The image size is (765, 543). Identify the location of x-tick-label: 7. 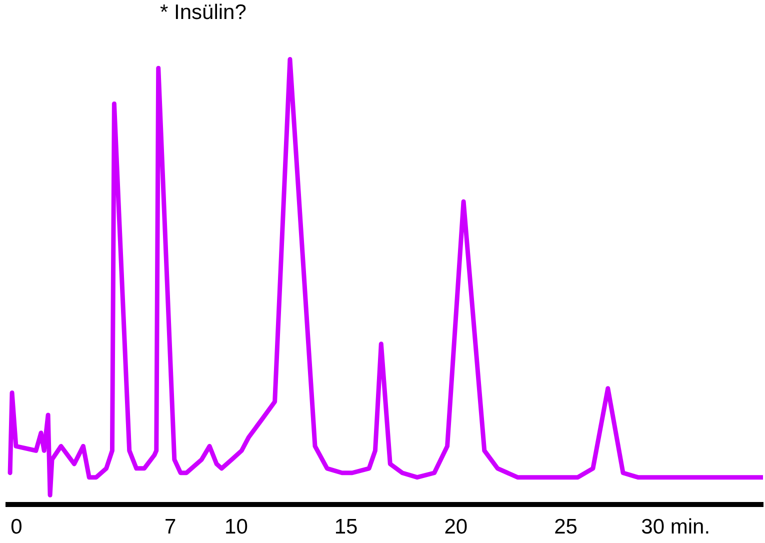
(170, 527).